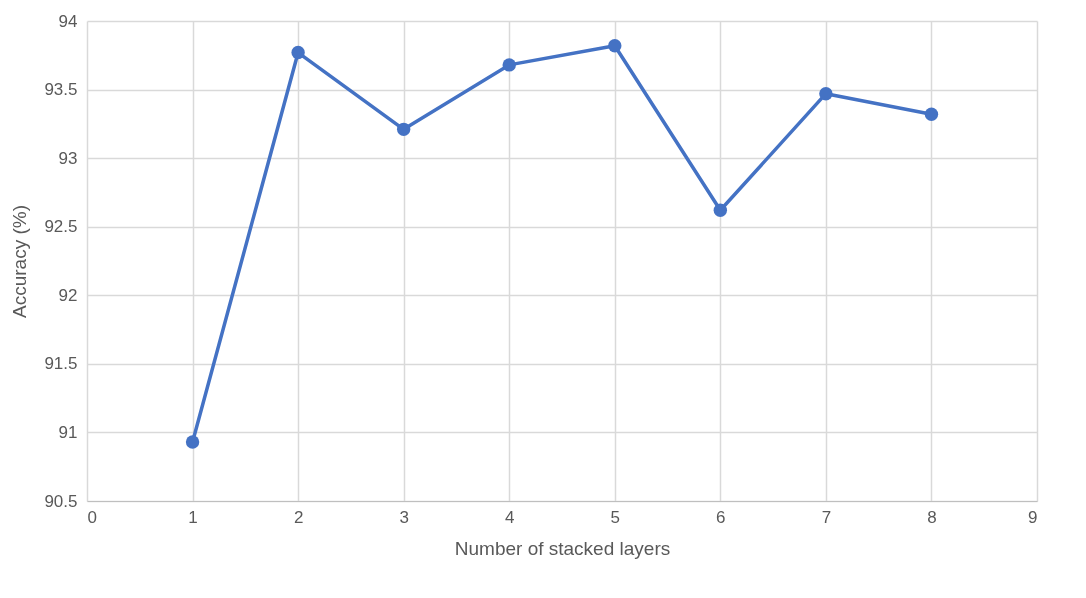 Image resolution: width=1086 pixels, height=598 pixels. I want to click on x-tick-label: 4, so click(509, 517).